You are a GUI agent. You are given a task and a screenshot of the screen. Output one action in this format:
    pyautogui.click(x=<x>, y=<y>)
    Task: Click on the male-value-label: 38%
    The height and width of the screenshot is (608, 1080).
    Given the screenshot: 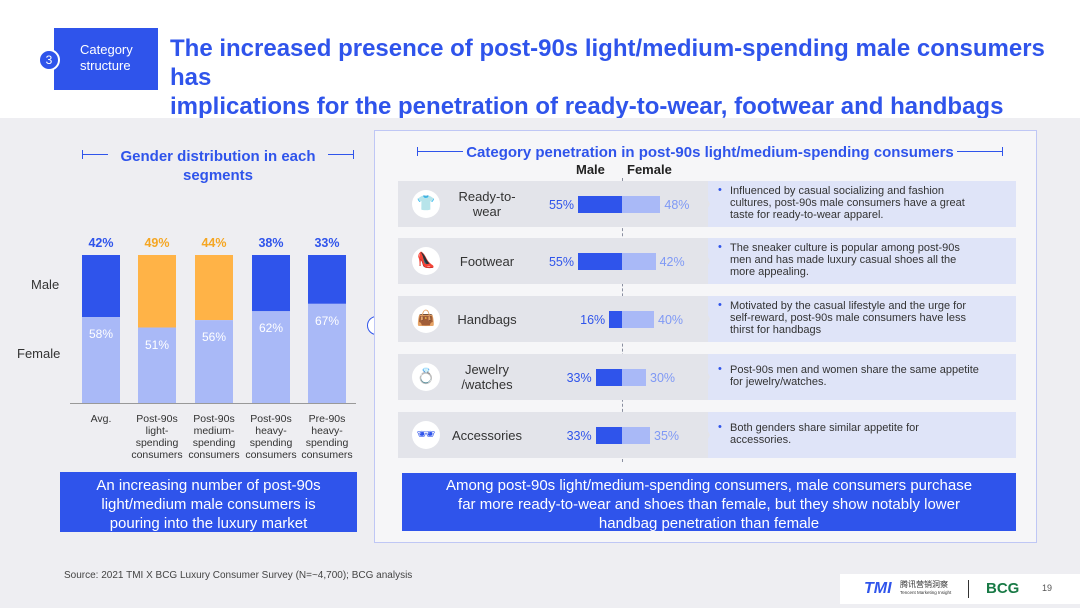 What is the action you would take?
    pyautogui.click(x=271, y=243)
    